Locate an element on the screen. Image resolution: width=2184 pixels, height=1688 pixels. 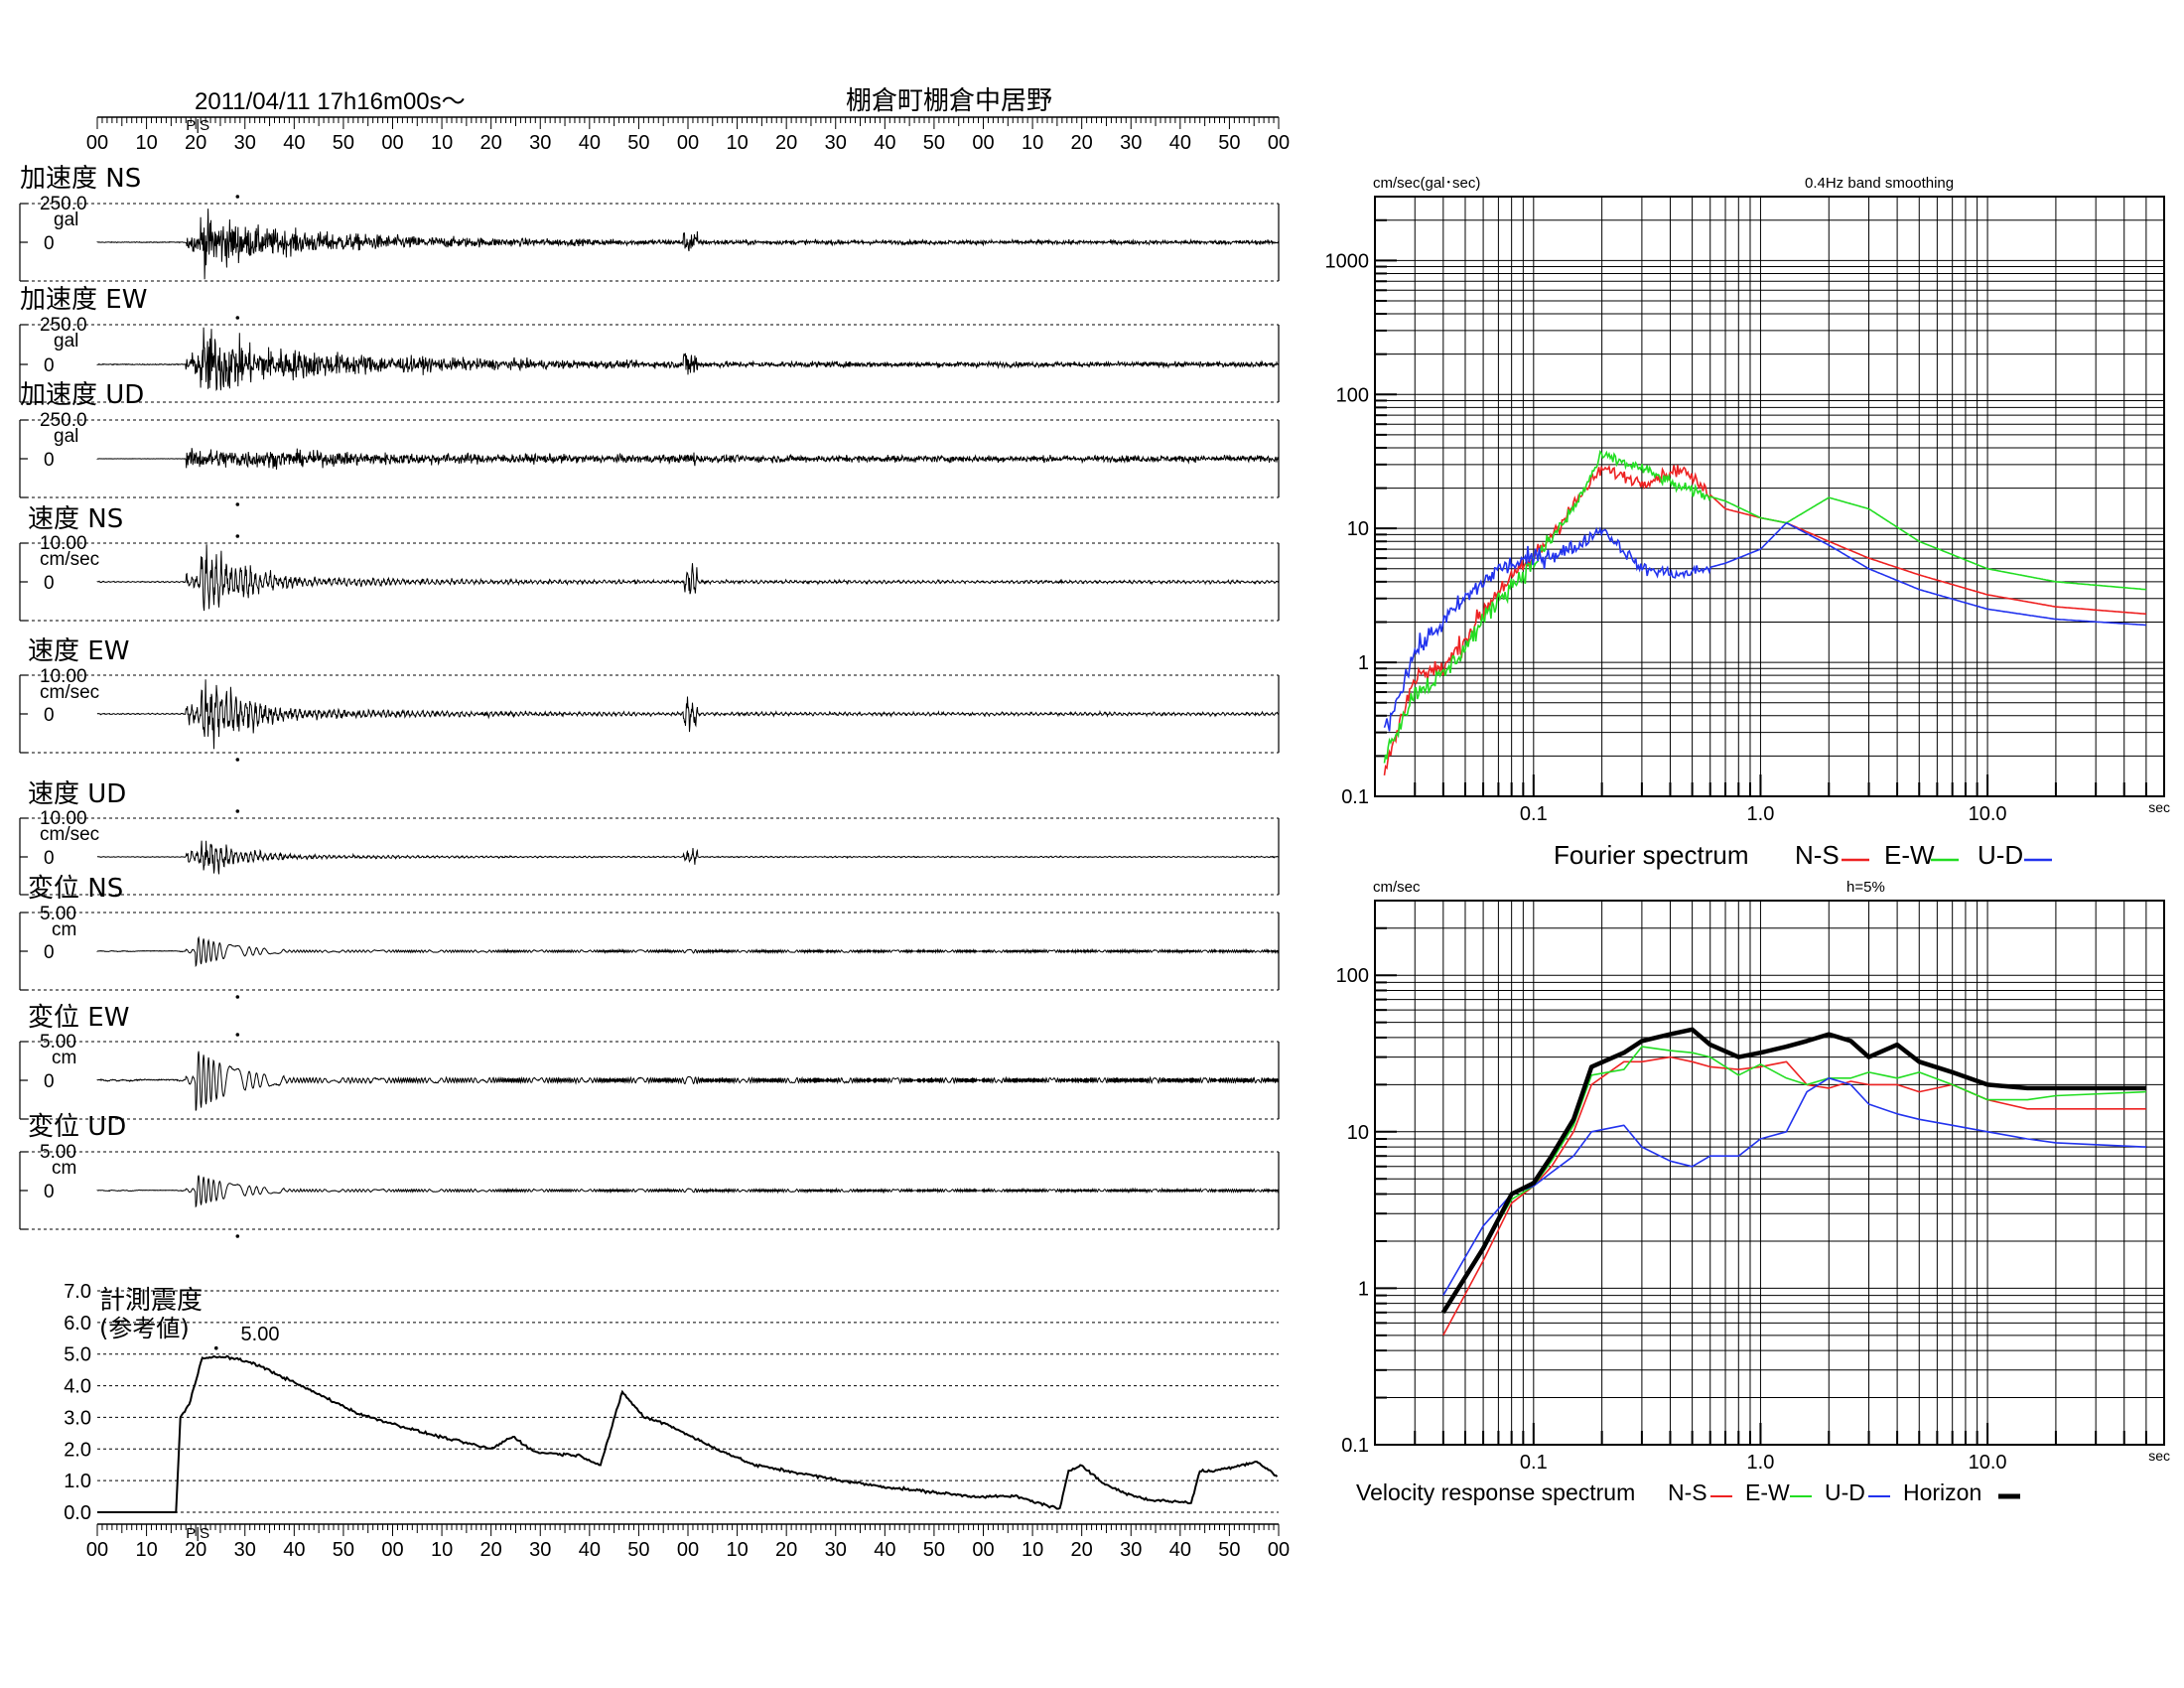
trace-unit: cm/sec is located at coordinates (69, 559).